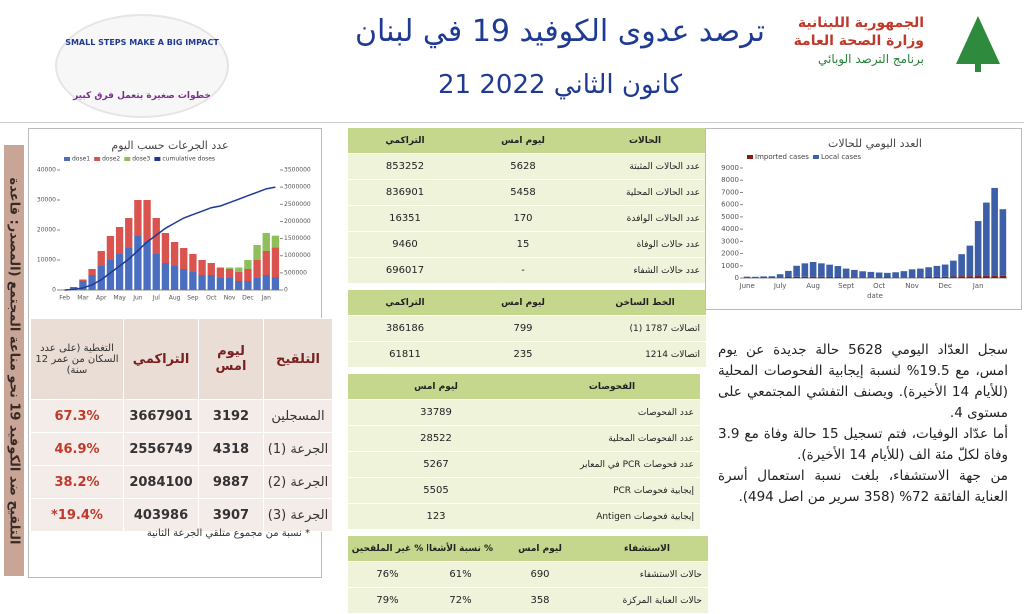  Describe the element at coordinates (540, 601) in the screenshot. I see `cell: 358` at that location.